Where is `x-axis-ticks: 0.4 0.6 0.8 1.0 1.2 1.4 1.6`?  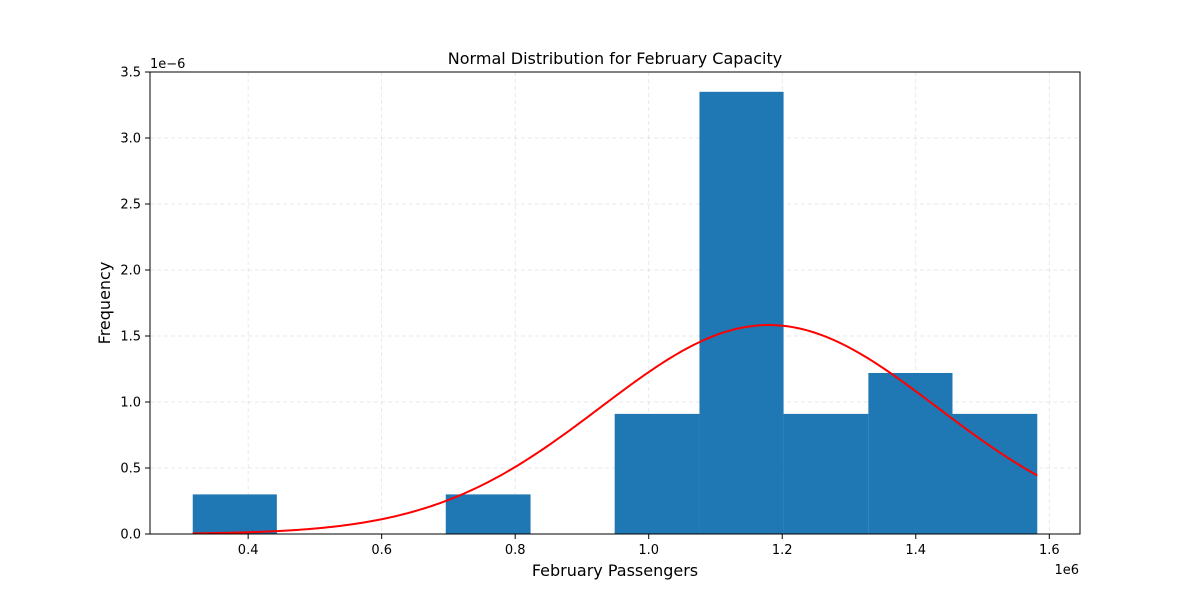
x-axis-ticks: 0.4 0.6 0.8 1.0 1.2 1.4 1.6 is located at coordinates (649, 546).